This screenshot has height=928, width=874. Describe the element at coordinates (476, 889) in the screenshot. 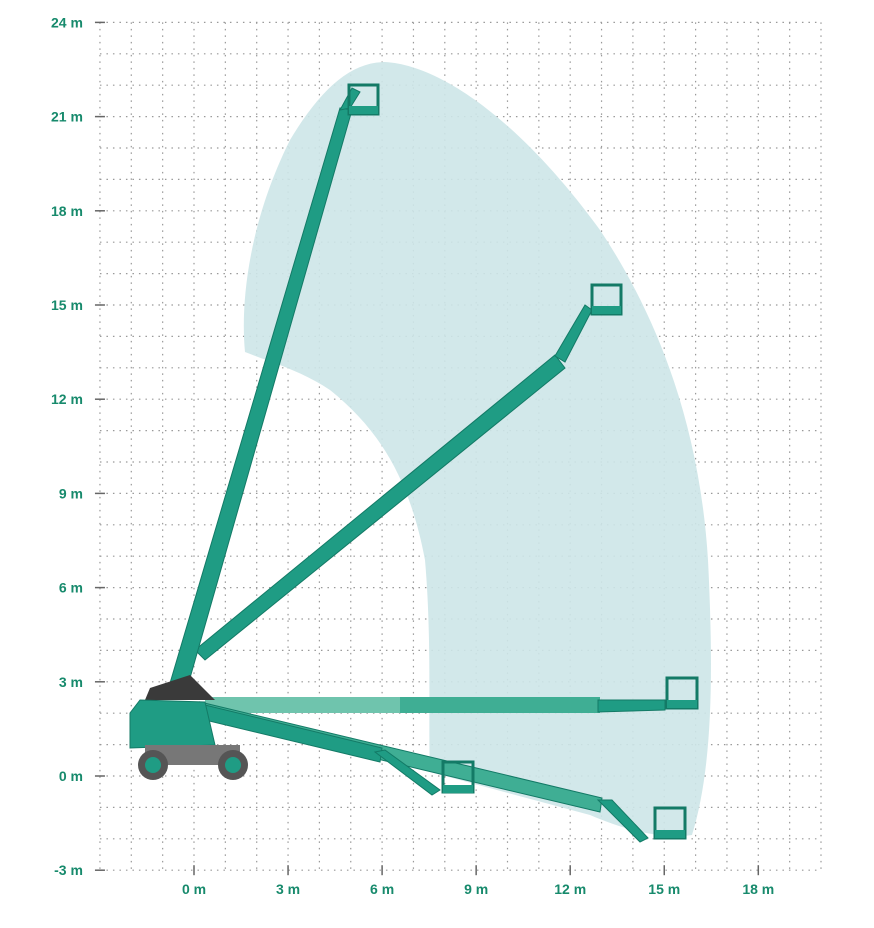

I see `x-tick-label: 9 m` at that location.